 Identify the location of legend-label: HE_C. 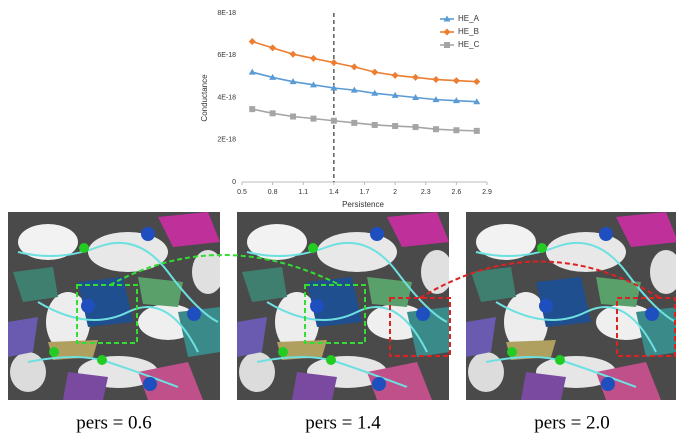
(469, 44).